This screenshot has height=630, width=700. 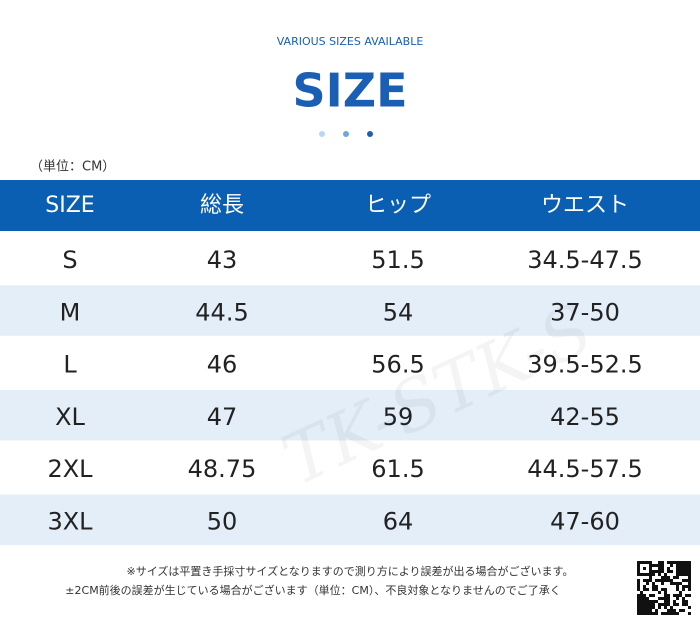 What do you see at coordinates (70, 417) in the screenshot?
I see `table-cell: XL` at bounding box center [70, 417].